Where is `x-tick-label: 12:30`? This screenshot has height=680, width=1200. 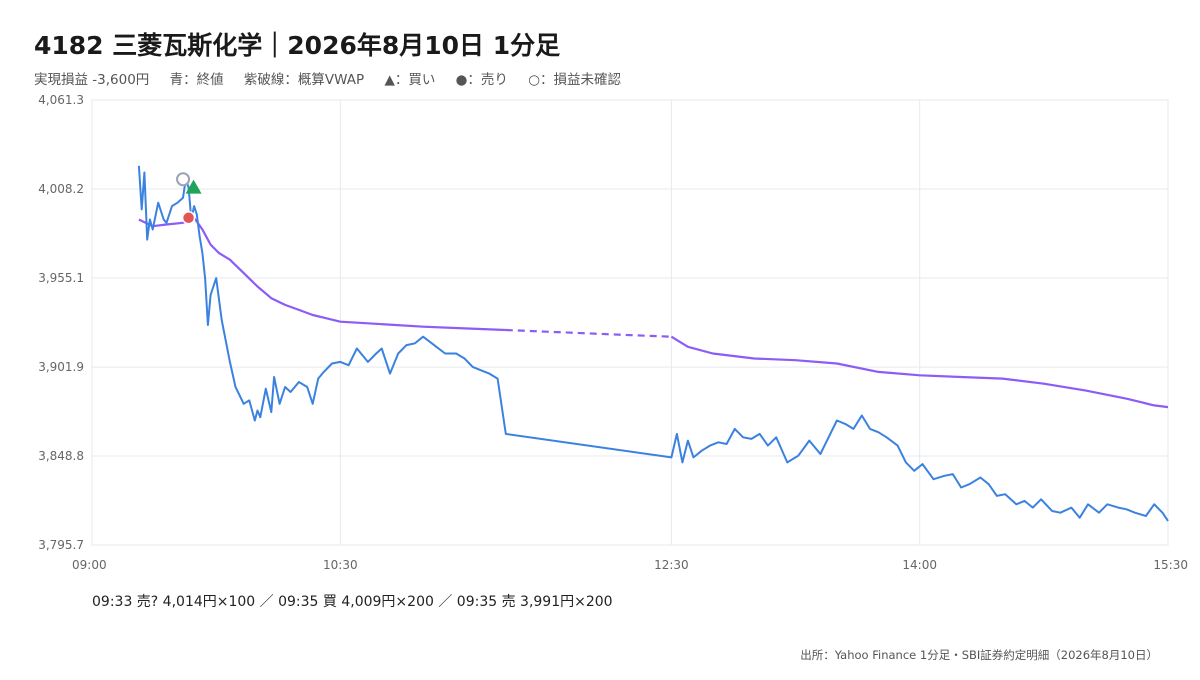
x-tick-label: 12:30 is located at coordinates (671, 565).